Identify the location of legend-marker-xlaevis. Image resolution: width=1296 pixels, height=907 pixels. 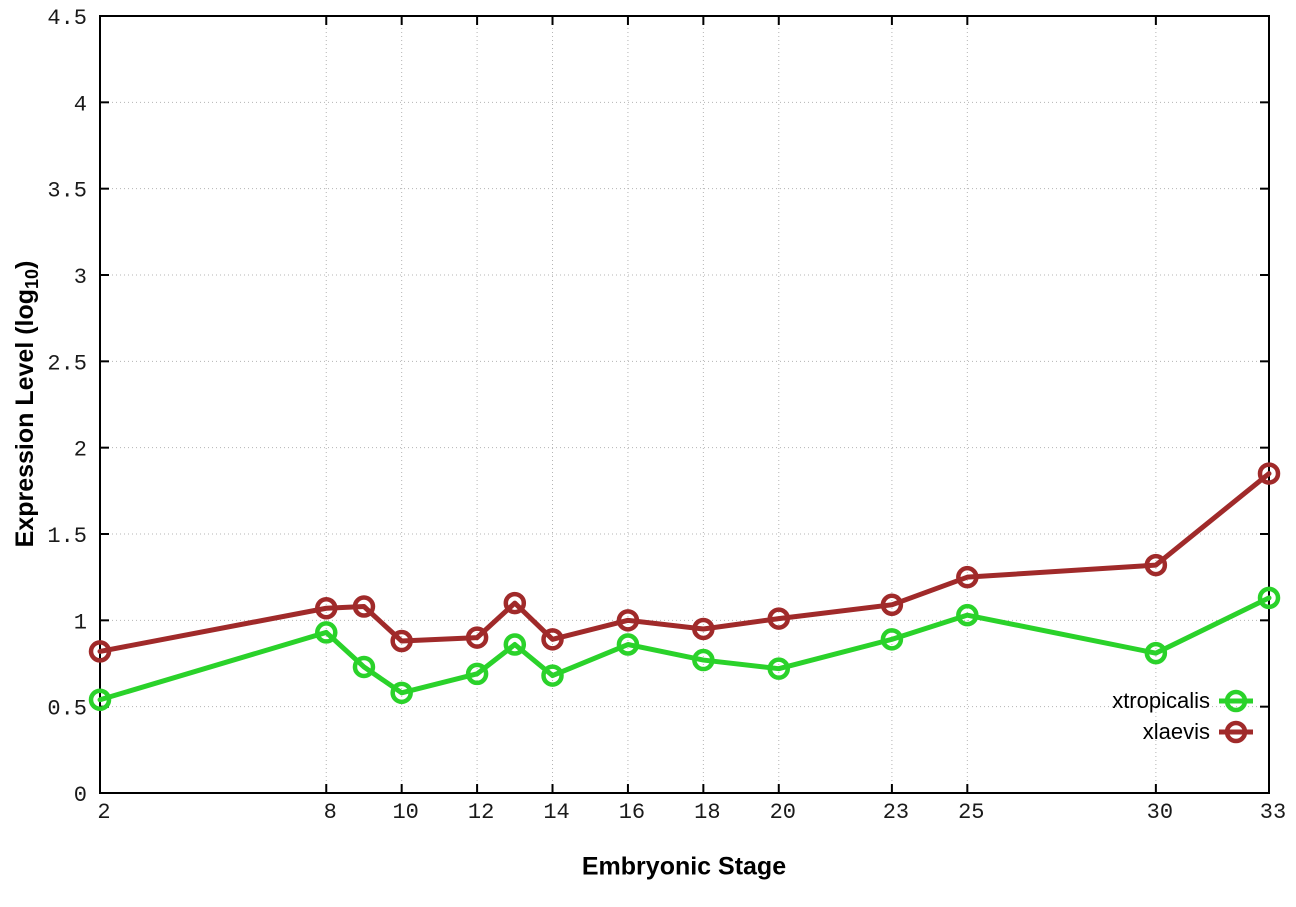
(1236, 731).